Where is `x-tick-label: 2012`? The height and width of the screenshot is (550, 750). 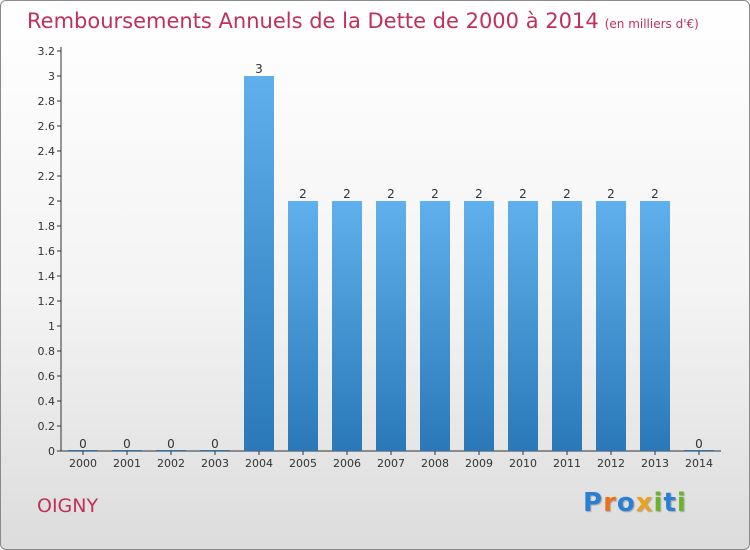 x-tick-label: 2012 is located at coordinates (611, 463).